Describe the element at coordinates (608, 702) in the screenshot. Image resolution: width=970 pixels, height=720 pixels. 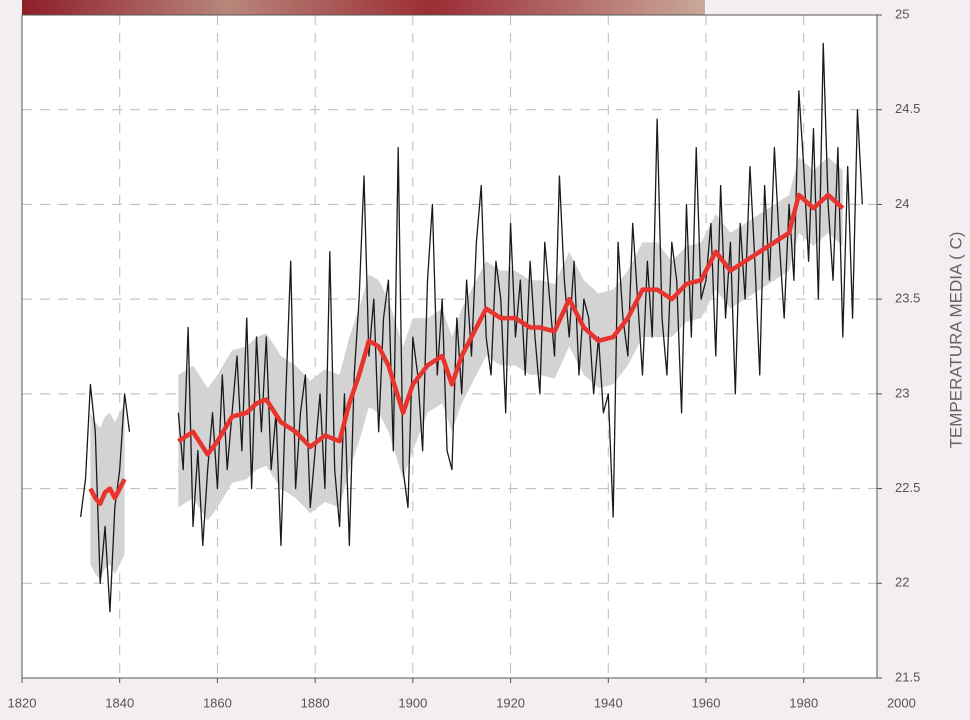
I see `x-tick-label: 1940` at that location.